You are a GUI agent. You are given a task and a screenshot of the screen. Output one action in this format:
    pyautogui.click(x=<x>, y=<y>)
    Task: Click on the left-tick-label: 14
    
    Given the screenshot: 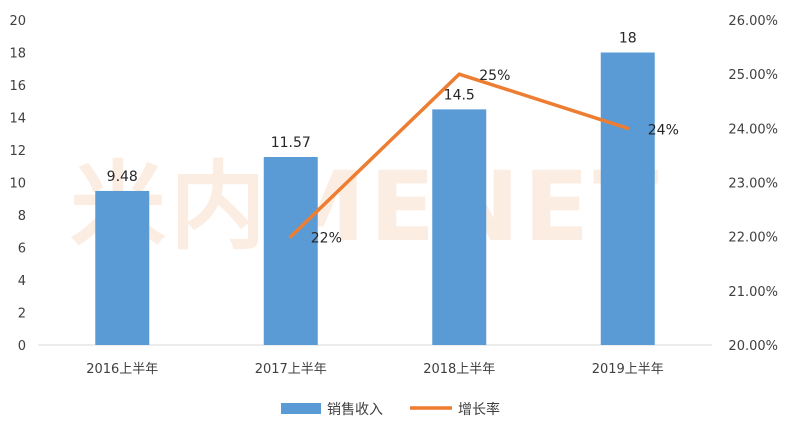 What is the action you would take?
    pyautogui.click(x=17, y=119)
    